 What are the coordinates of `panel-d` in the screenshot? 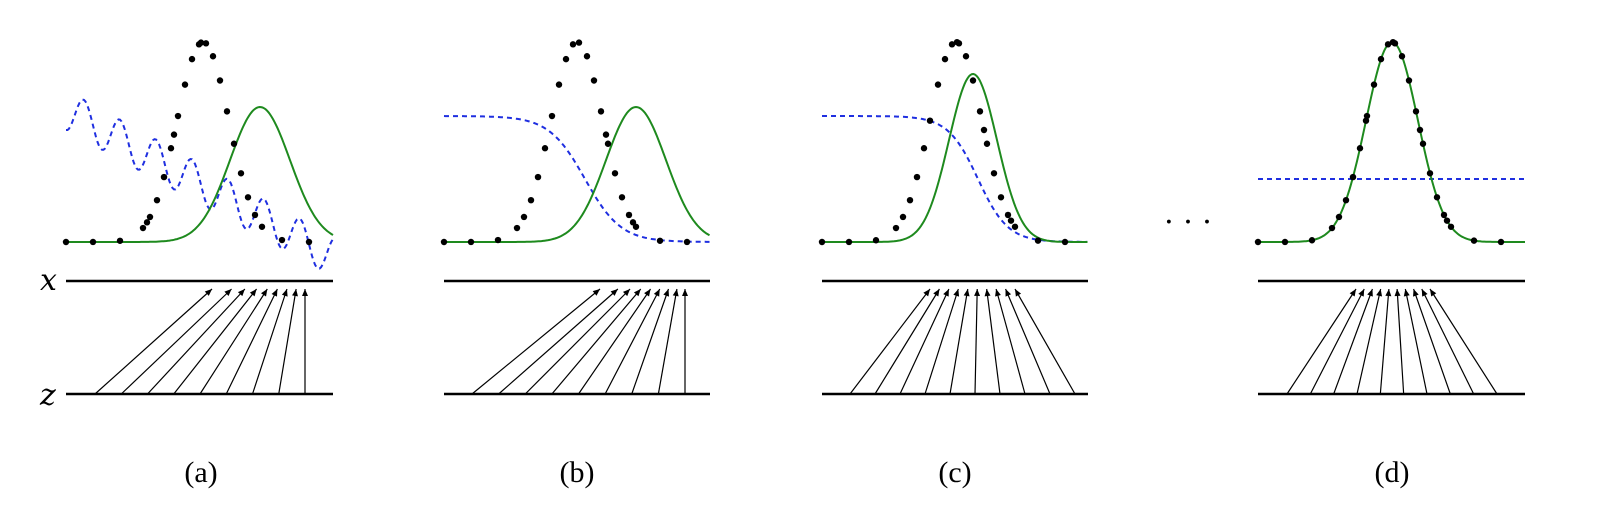 It's located at (1389, 217).